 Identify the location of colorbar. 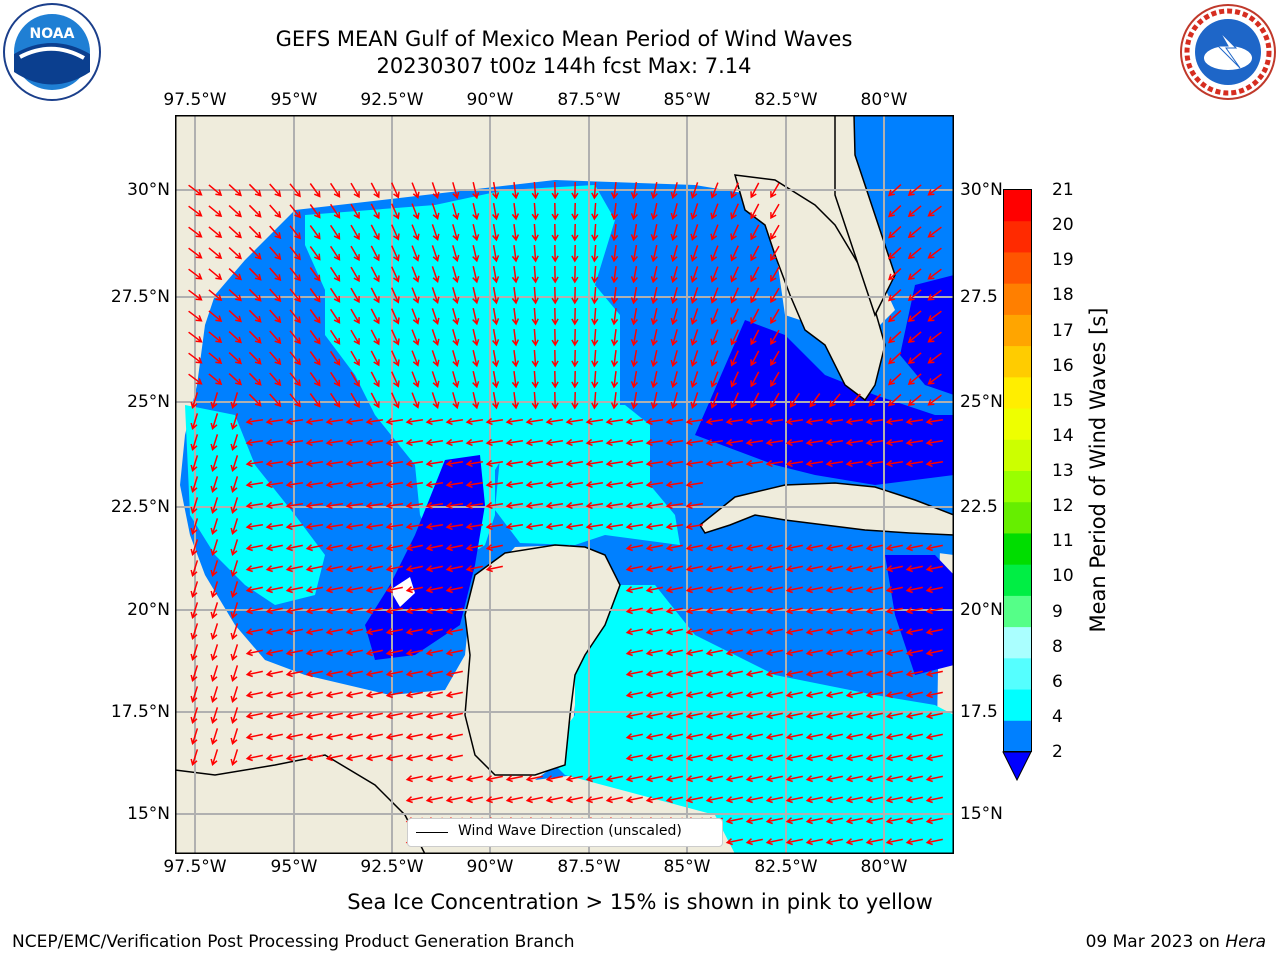
(1017, 485).